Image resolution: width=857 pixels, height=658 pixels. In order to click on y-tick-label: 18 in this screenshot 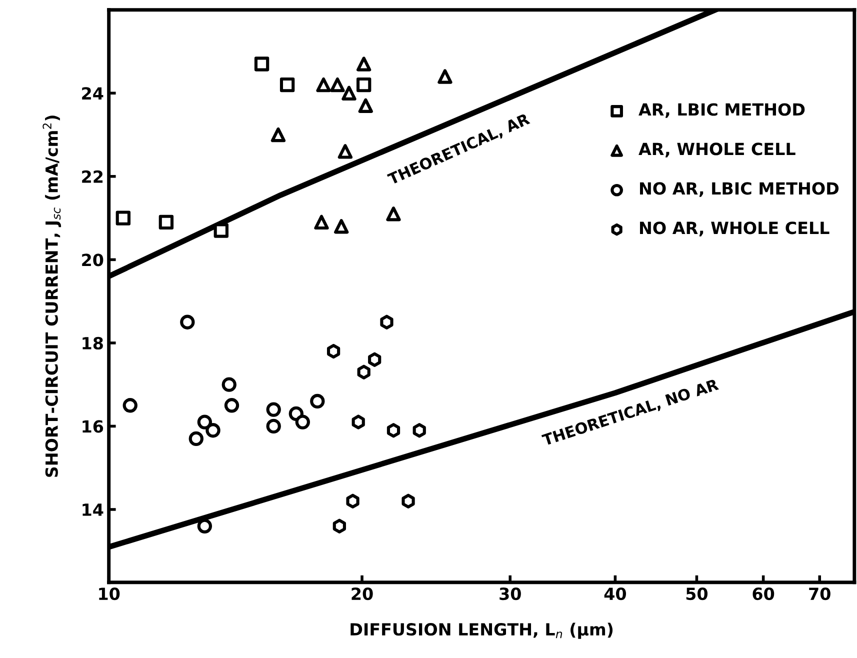, I will do `click(92, 343)`.